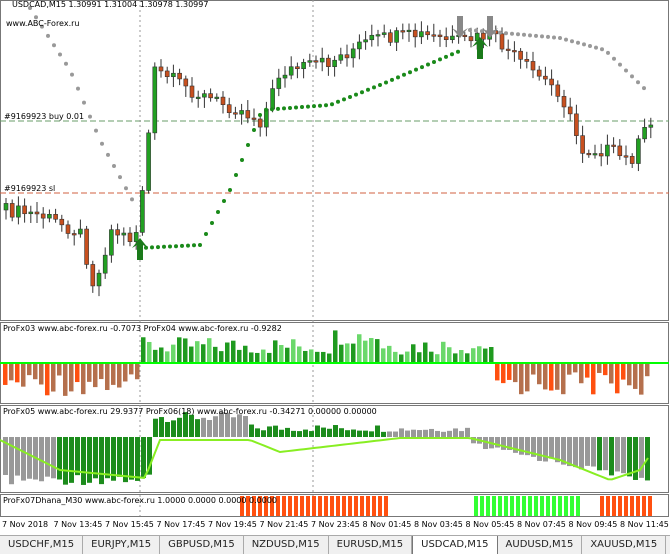  What do you see at coordinates (371, 545) in the screenshot?
I see `symbol-tab: EURUSD,M15` at bounding box center [371, 545].